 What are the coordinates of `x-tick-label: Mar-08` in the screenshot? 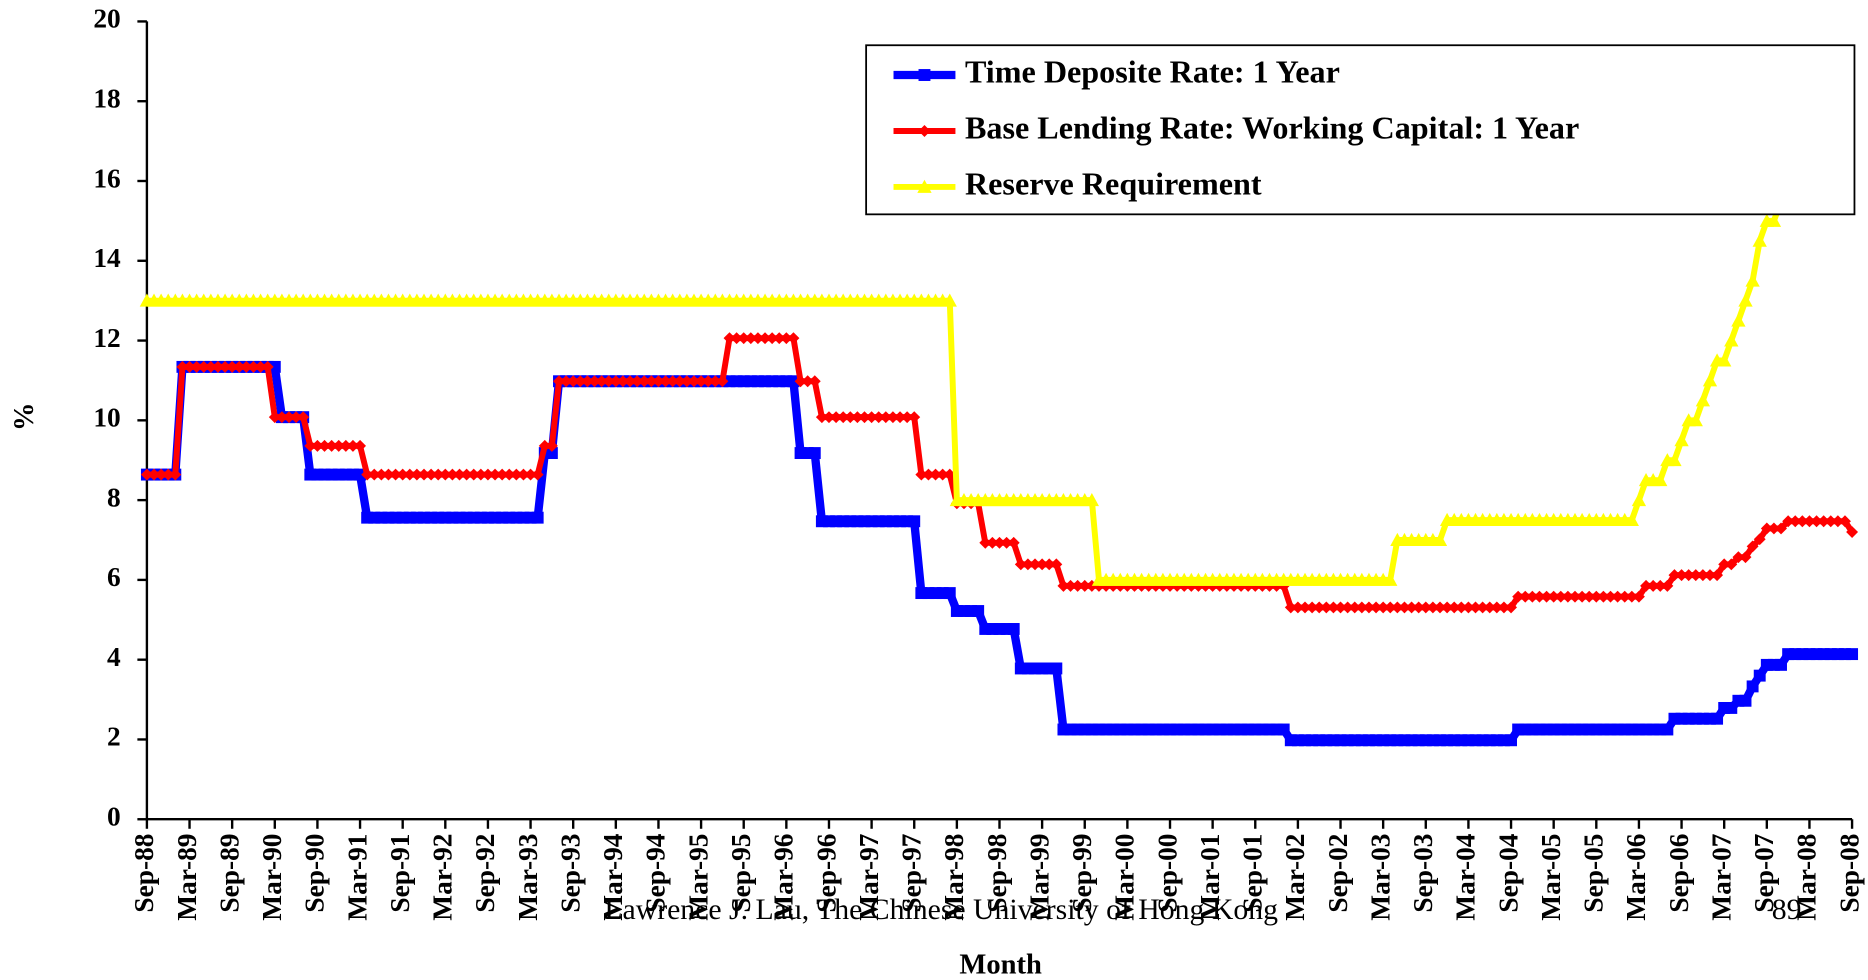 It's located at (1807, 877).